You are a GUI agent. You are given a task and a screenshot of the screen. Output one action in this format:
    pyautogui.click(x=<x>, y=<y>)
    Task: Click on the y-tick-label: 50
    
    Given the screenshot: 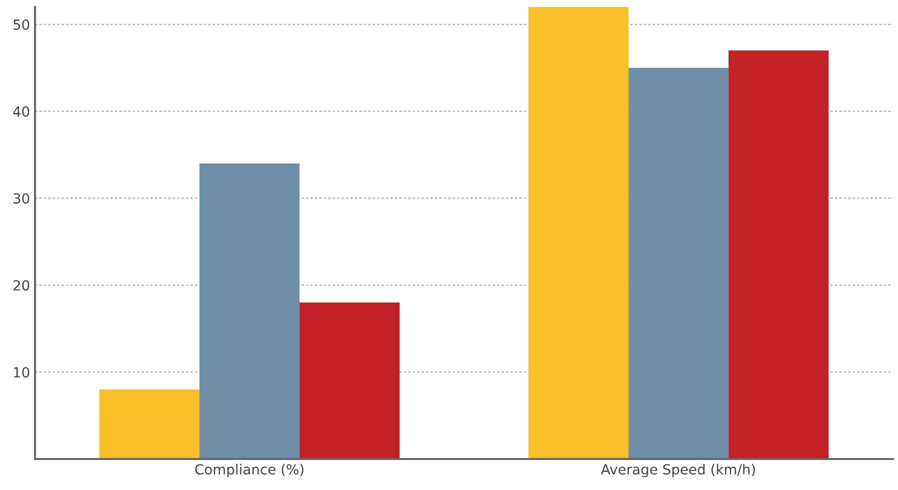 What is the action you would take?
    pyautogui.click(x=22, y=24)
    